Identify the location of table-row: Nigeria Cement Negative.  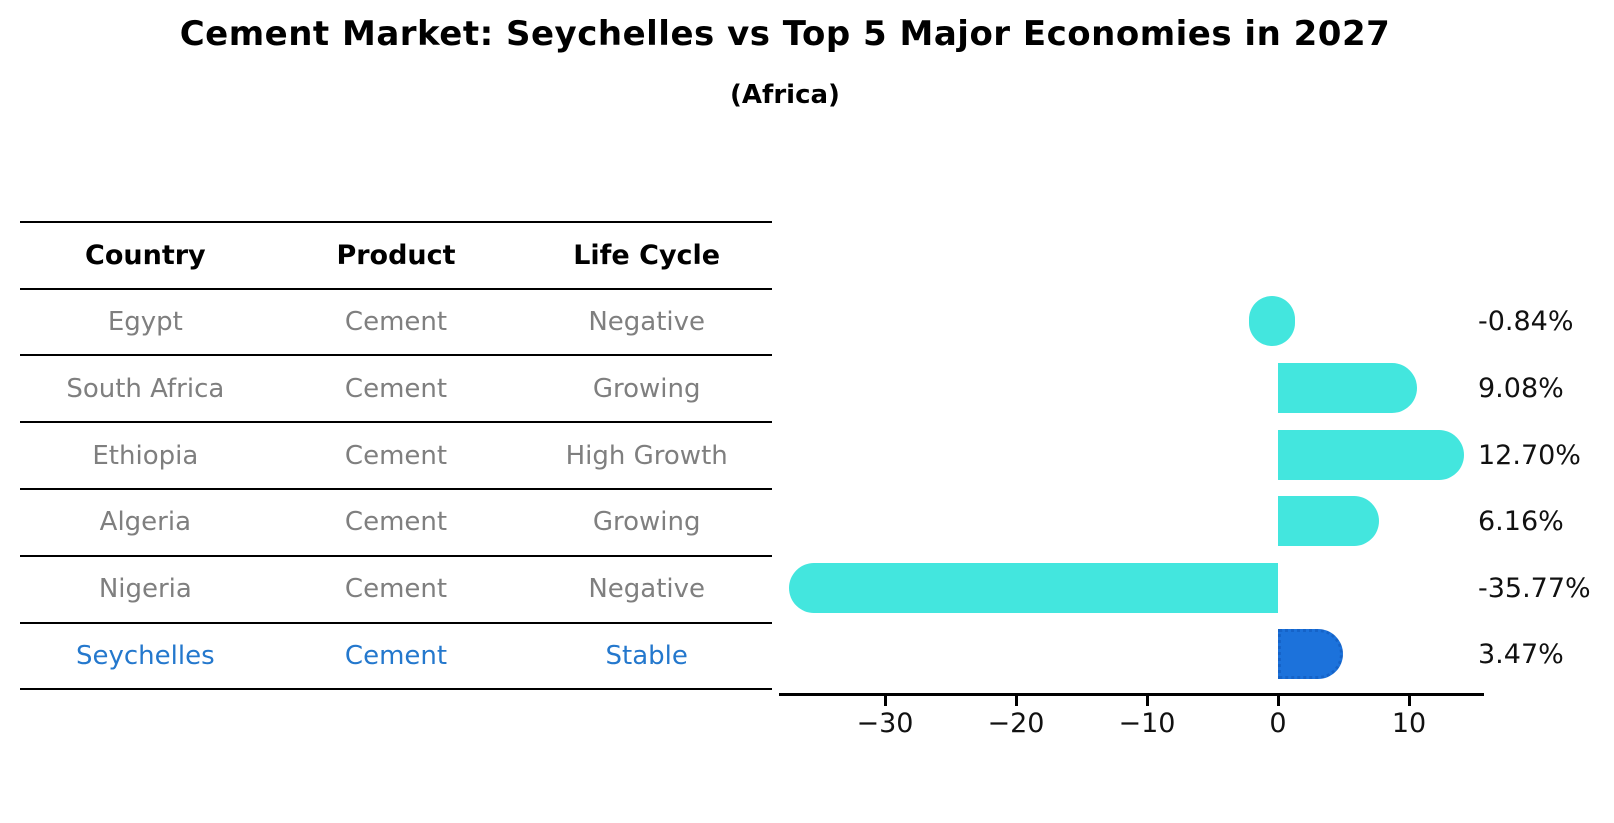
(396, 590).